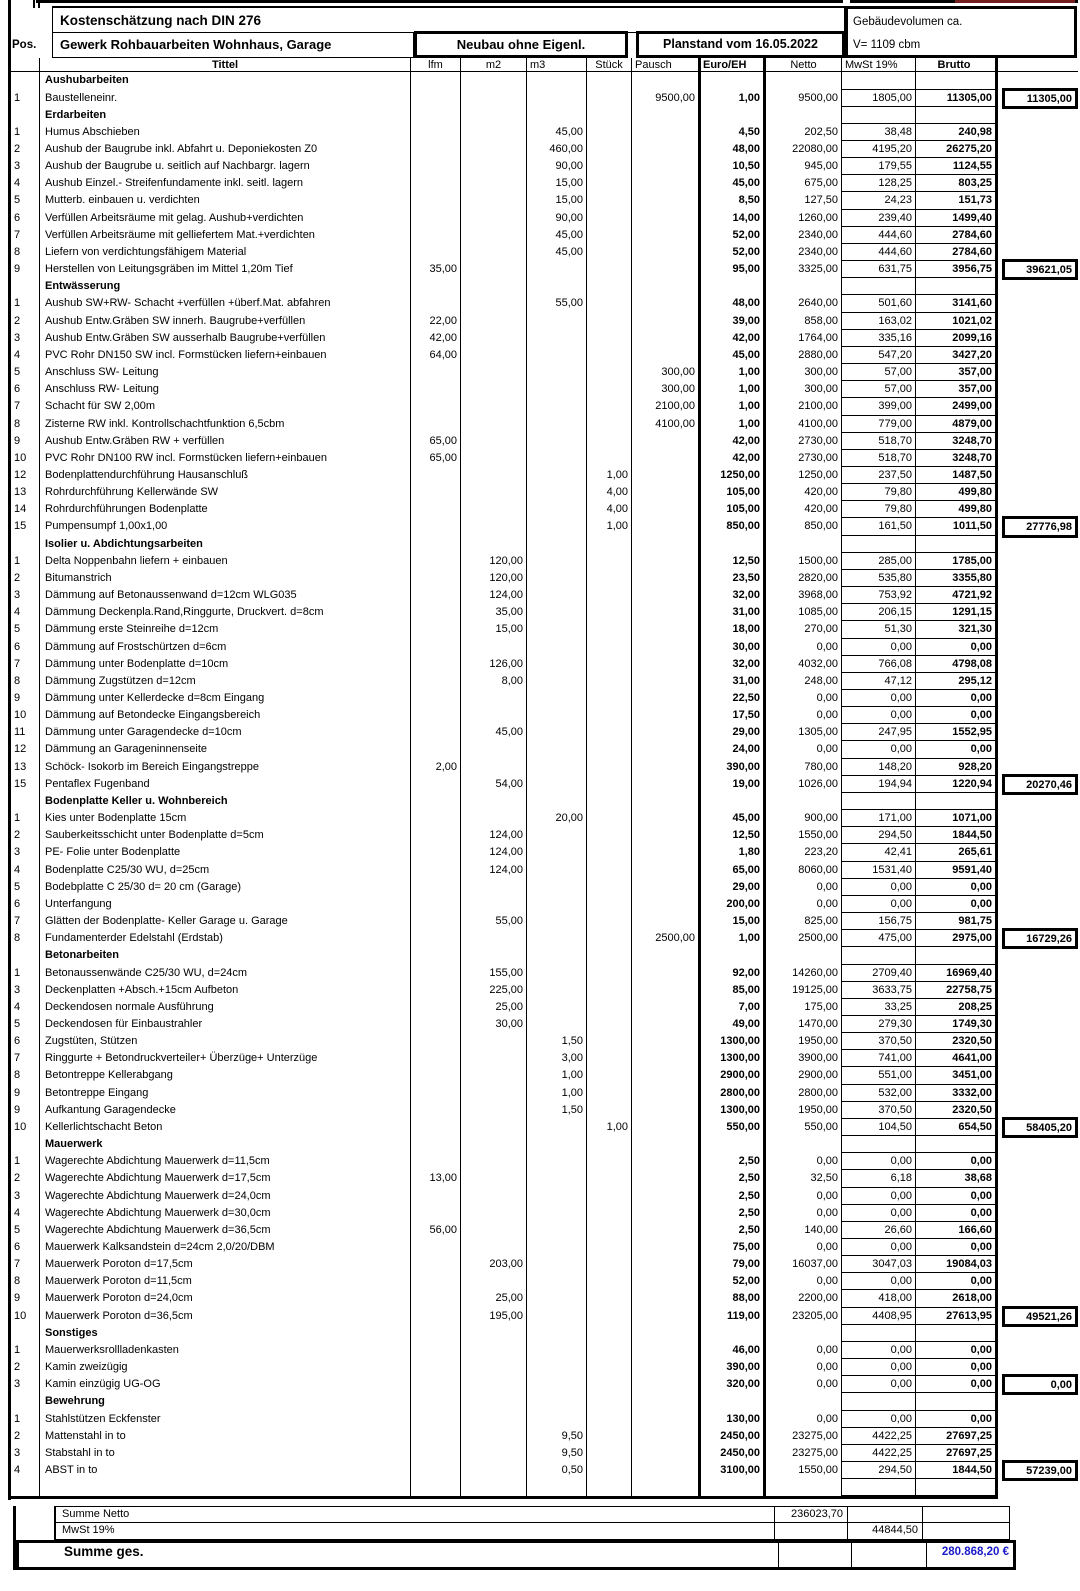  What do you see at coordinates (878, 1093) in the screenshot?
I see `cell-mwst: 532,00` at bounding box center [878, 1093].